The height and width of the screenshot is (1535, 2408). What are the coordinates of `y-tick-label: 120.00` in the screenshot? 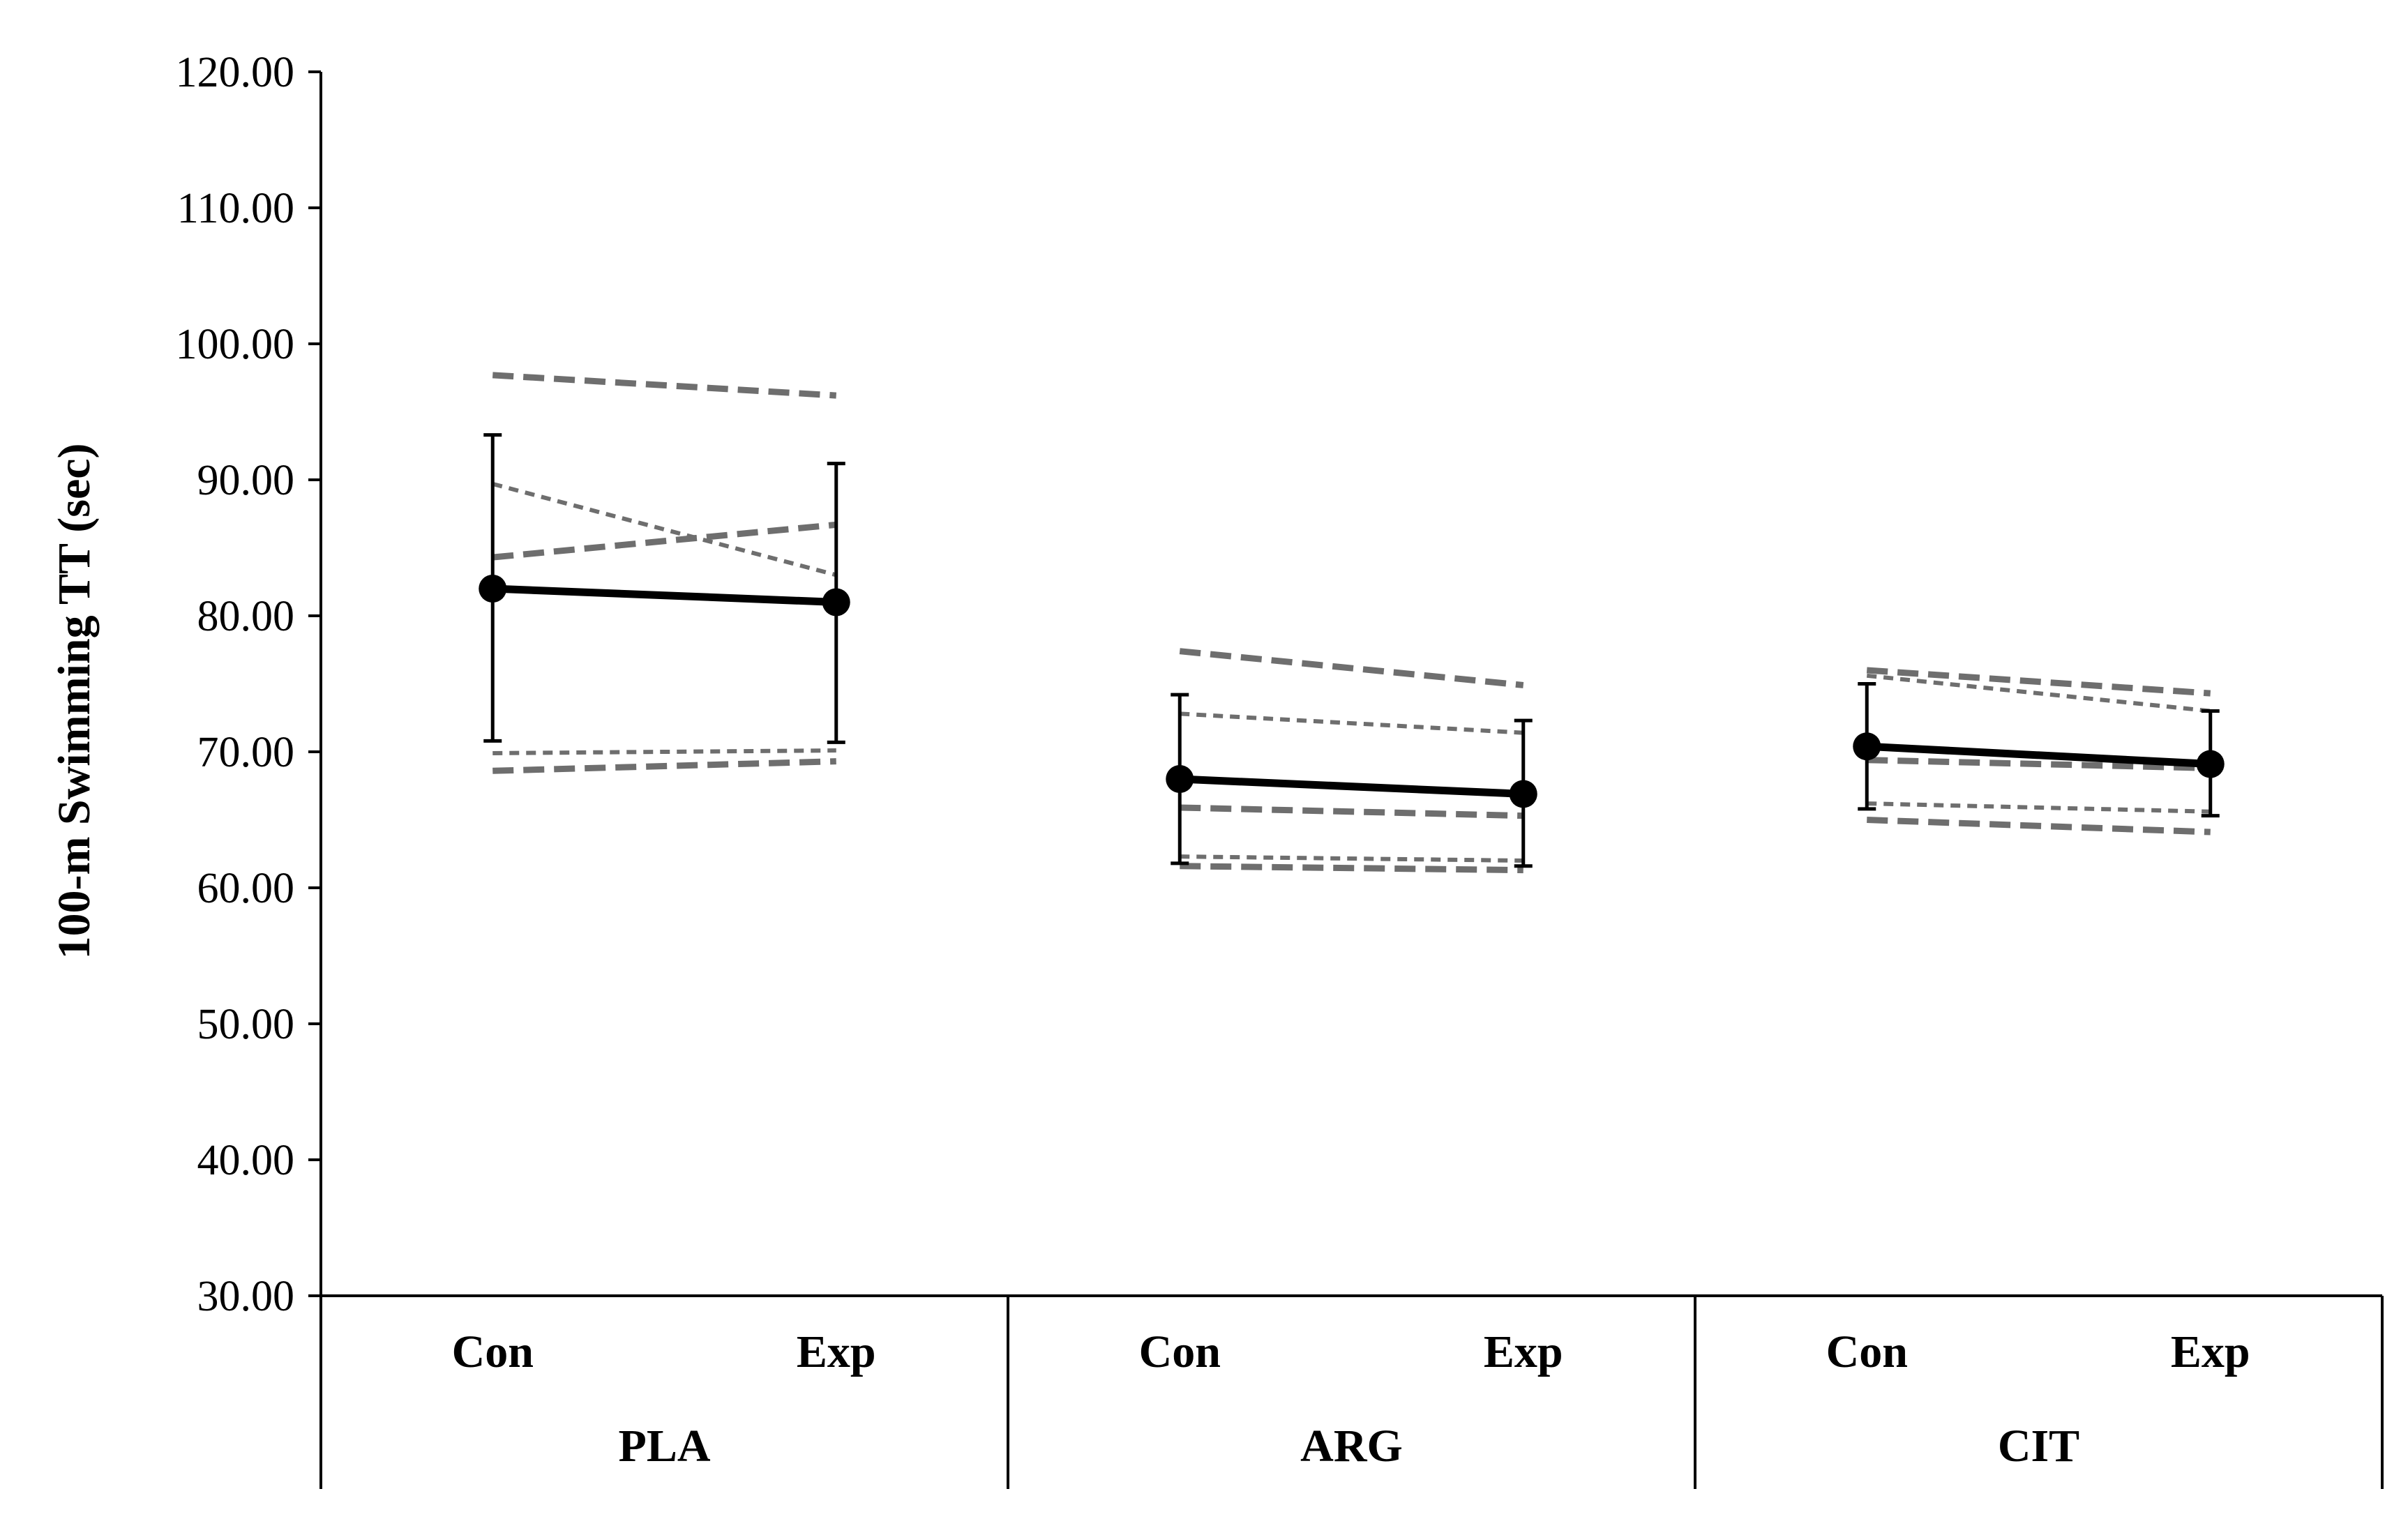 It's located at (235, 72).